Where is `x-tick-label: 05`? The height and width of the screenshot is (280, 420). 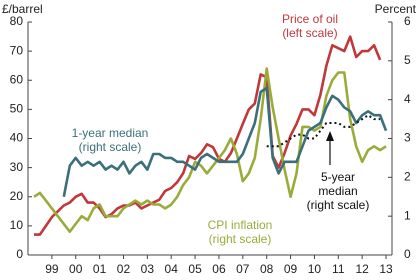
x-tick-label: 05 is located at coordinates (195, 269).